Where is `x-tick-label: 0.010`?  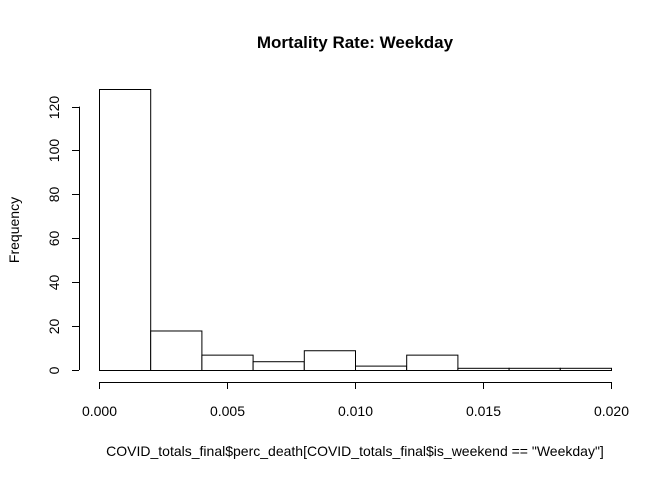 x-tick-label: 0.010 is located at coordinates (355, 411).